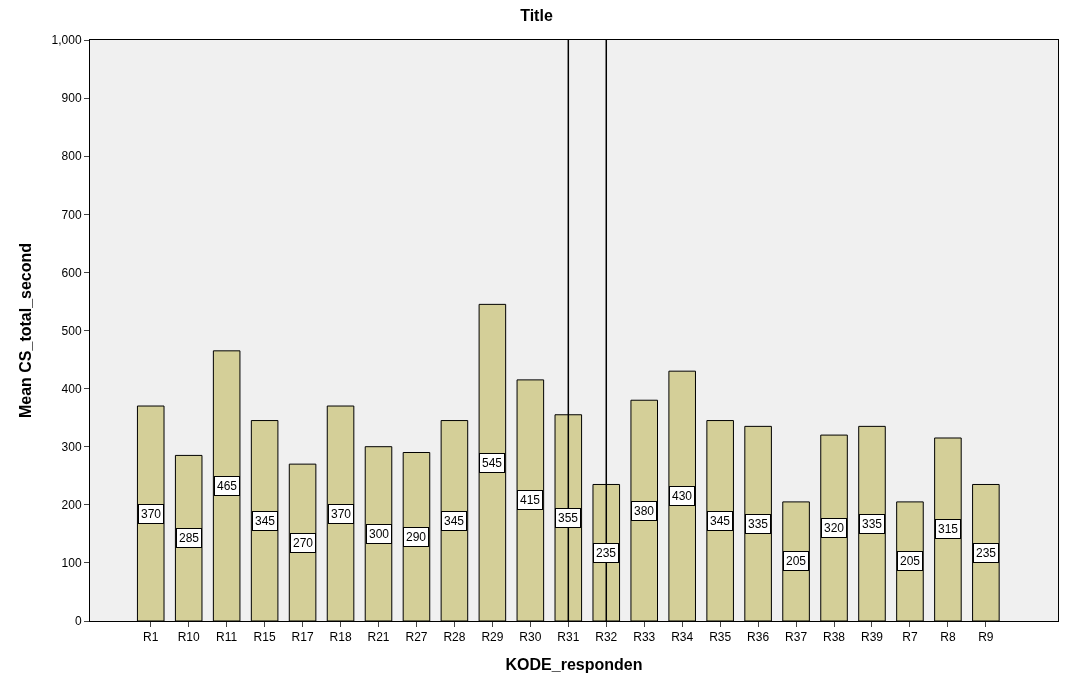 The height and width of the screenshot is (683, 1073). Describe the element at coordinates (71, 505) in the screenshot. I see `y-tick-label: 200` at that location.